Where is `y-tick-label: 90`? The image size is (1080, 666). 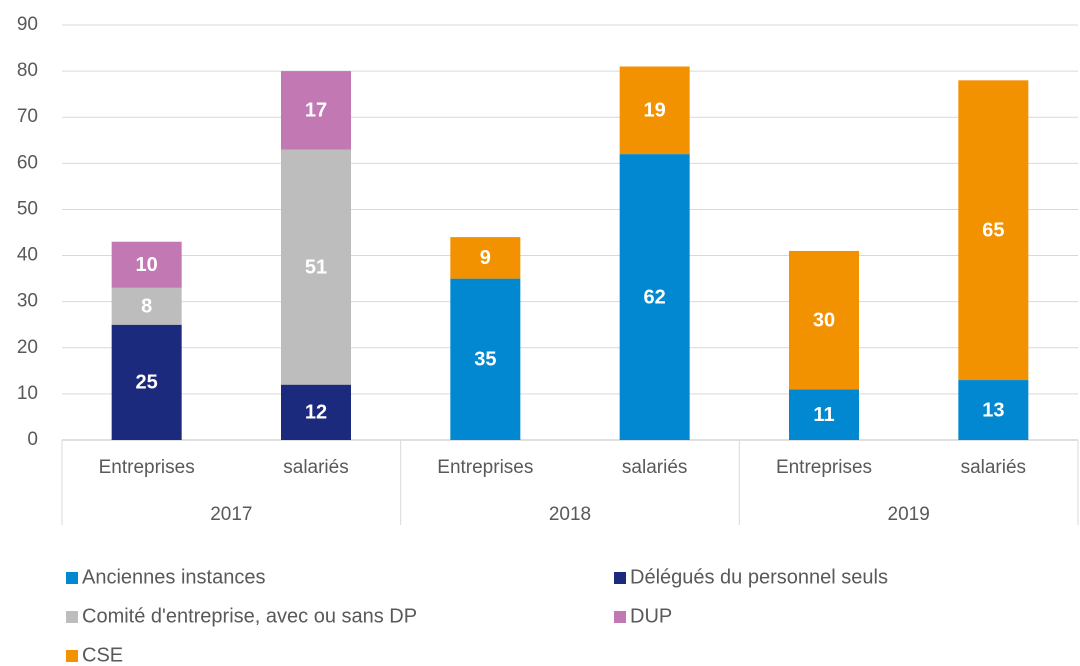
y-tick-label: 90 is located at coordinates (27, 24).